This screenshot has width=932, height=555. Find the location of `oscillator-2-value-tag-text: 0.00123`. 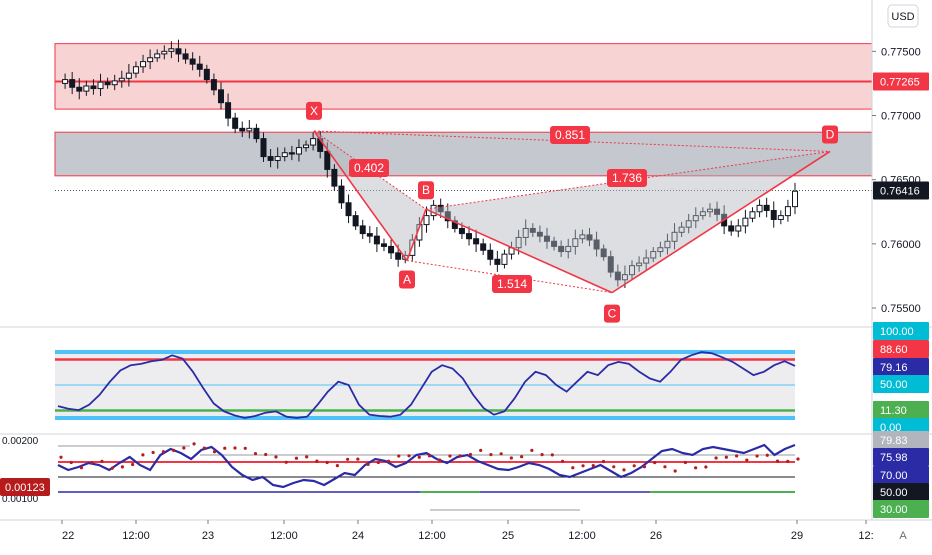

oscillator-2-value-tag-text: 0.00123 is located at coordinates (25, 488).